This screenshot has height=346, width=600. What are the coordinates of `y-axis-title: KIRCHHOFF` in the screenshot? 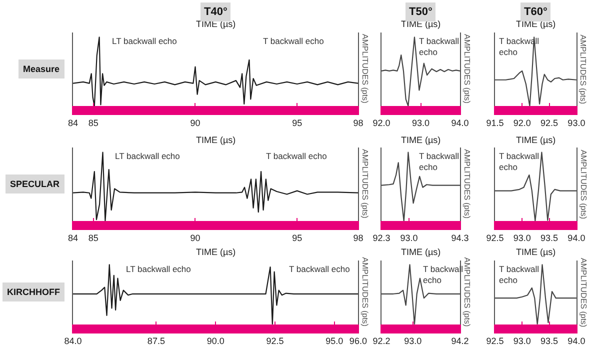 It's located at (33, 292).